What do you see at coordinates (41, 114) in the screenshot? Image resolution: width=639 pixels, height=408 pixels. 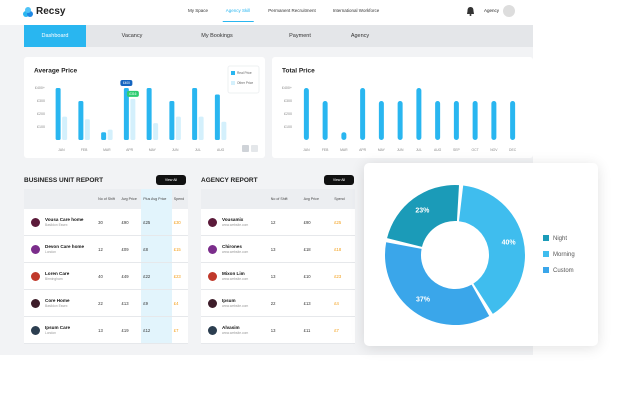 I see `y-tick-label: £200` at bounding box center [41, 114].